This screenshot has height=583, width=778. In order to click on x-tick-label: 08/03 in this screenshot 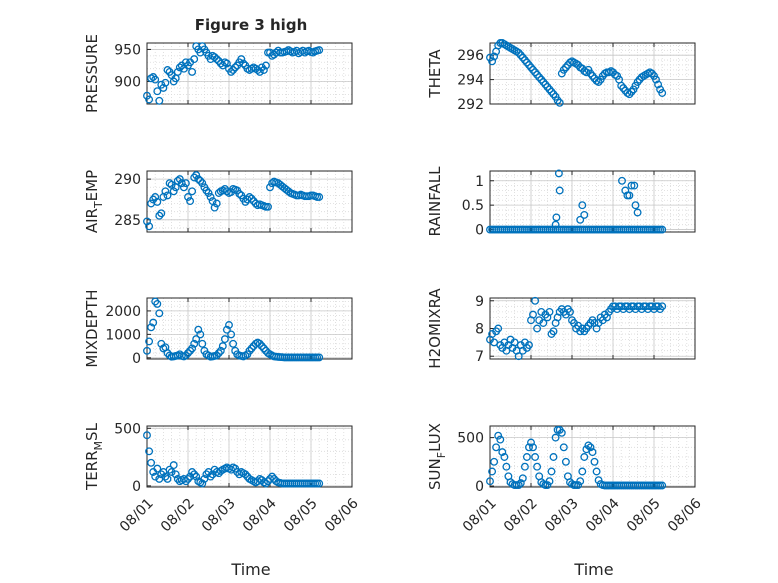, I will do `click(219, 515)`.